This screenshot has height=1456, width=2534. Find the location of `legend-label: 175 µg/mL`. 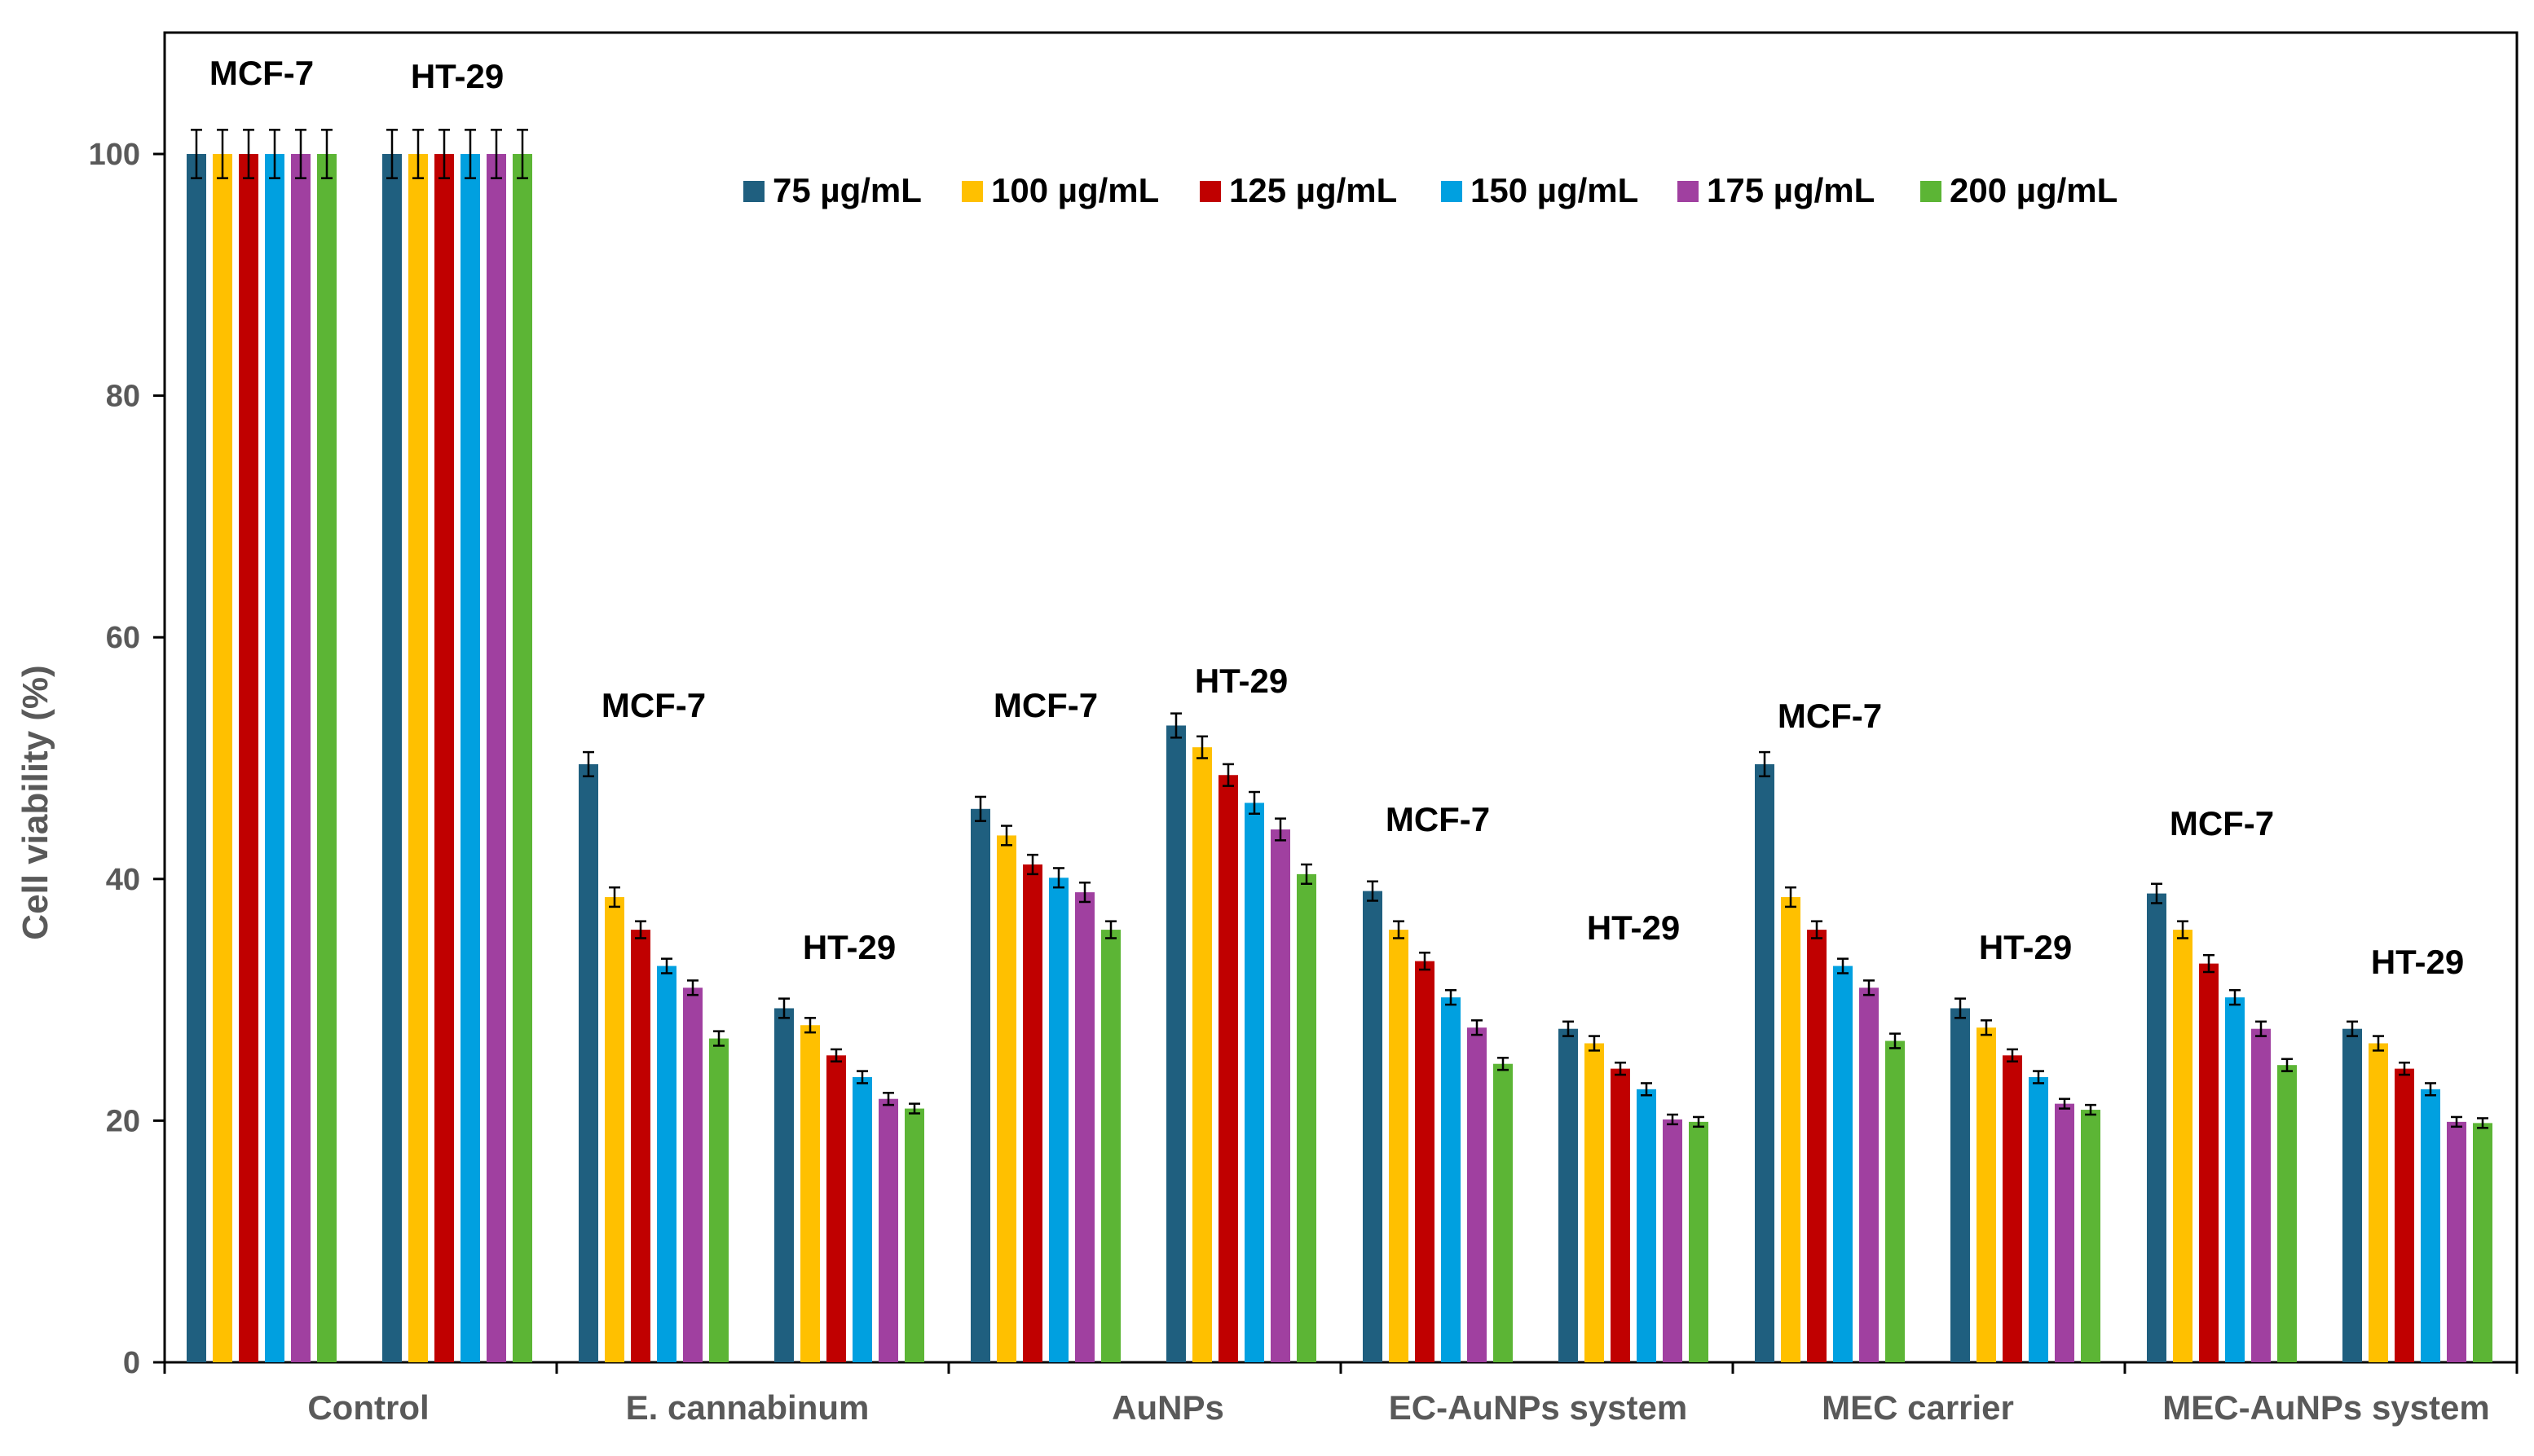

legend-label: 175 µg/mL is located at coordinates (1791, 190).